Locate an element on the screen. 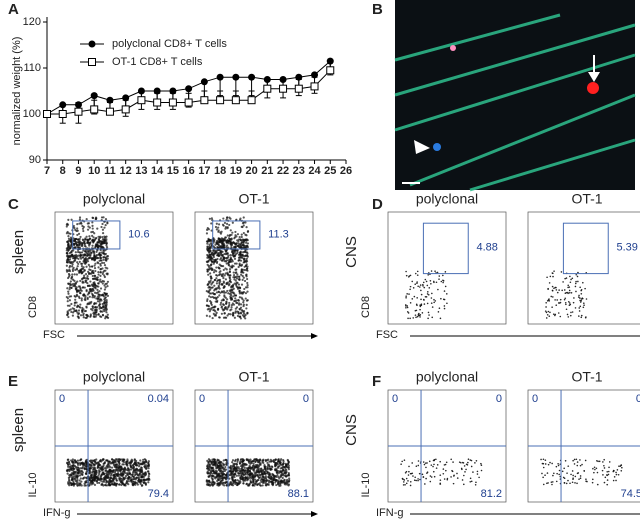 This screenshot has height=526, width=640. legend-marker is located at coordinates (92, 62).